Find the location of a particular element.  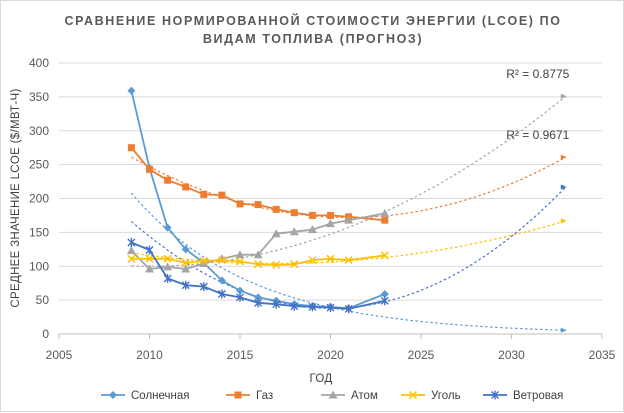

legend-label-0: Солнечная is located at coordinates (160, 396).